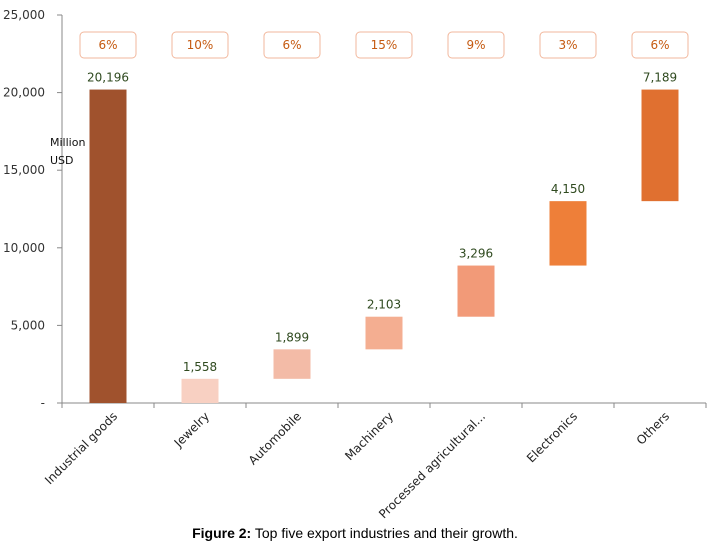  Describe the element at coordinates (222, 533) in the screenshot. I see `caption-prefix: Figure 2:` at that location.